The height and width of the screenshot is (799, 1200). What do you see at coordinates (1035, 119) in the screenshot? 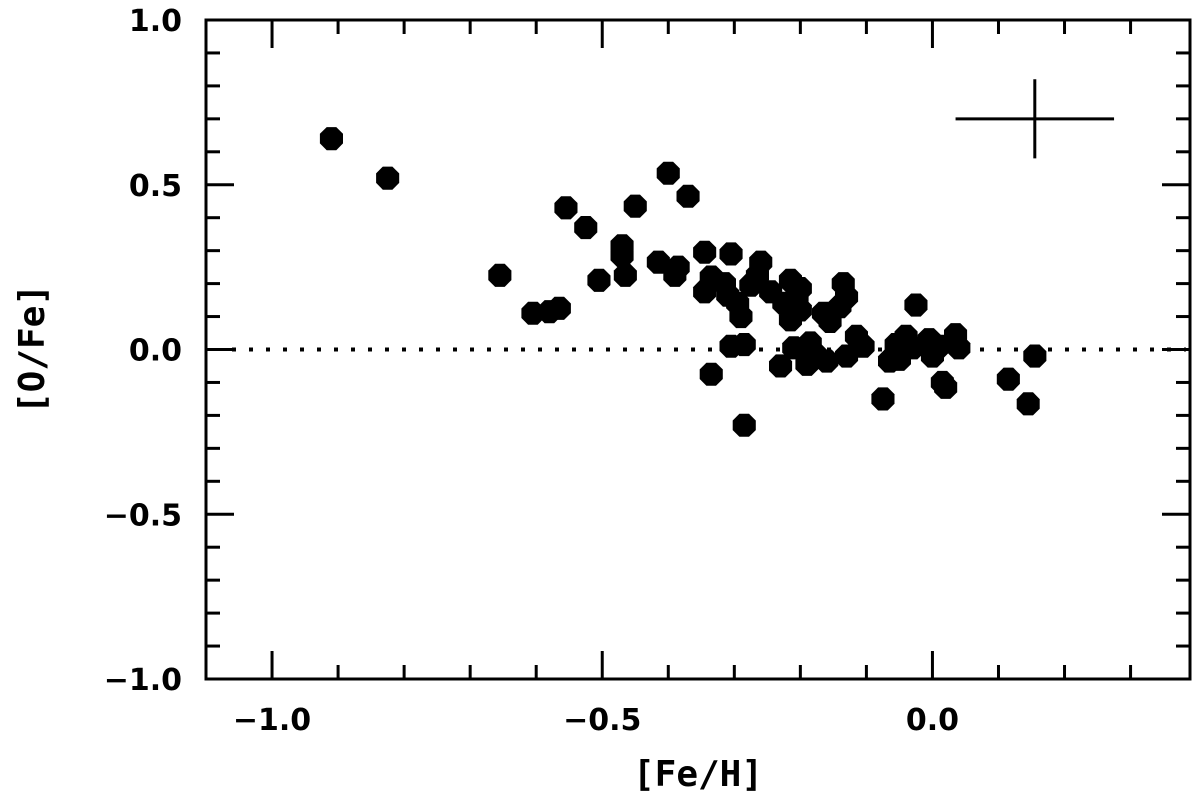
I see `error-bar-cross` at bounding box center [1035, 119].